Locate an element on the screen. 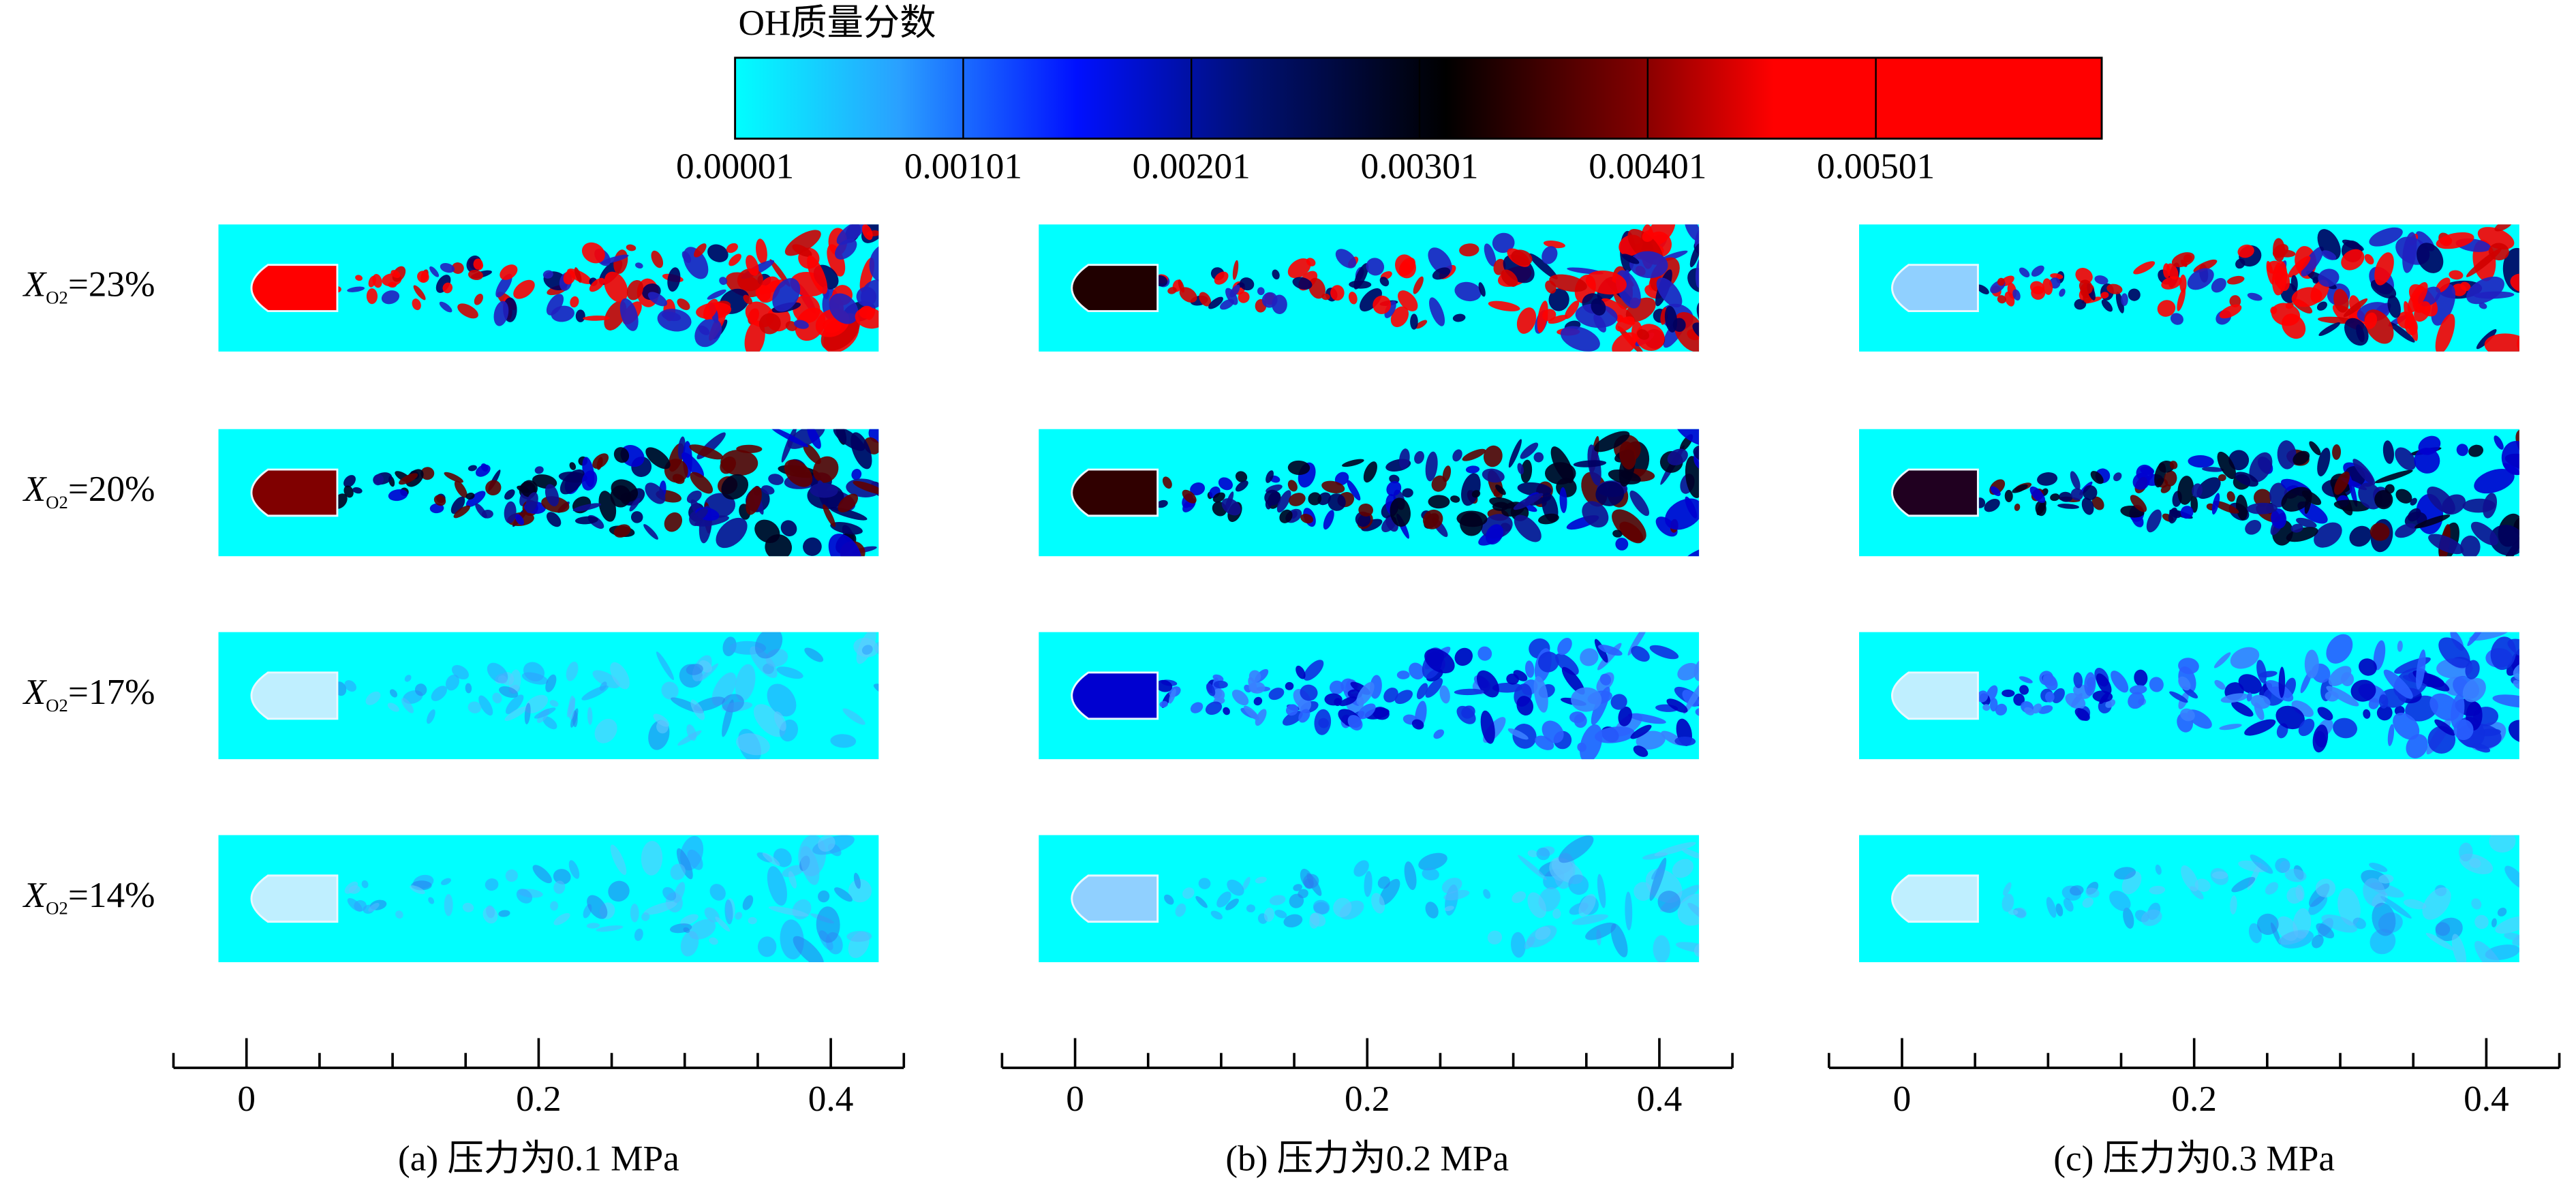 The image size is (2576, 1185). x-tick-label: 0.2 is located at coordinates (539, 1099).